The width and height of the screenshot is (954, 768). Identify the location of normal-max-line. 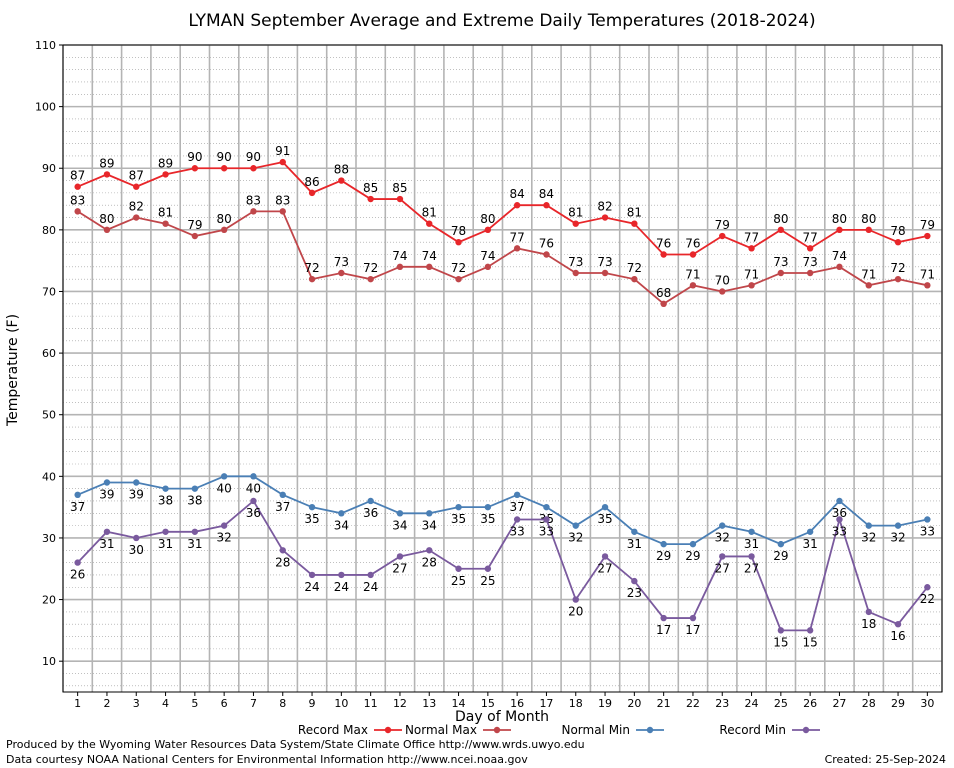
(502, 257).